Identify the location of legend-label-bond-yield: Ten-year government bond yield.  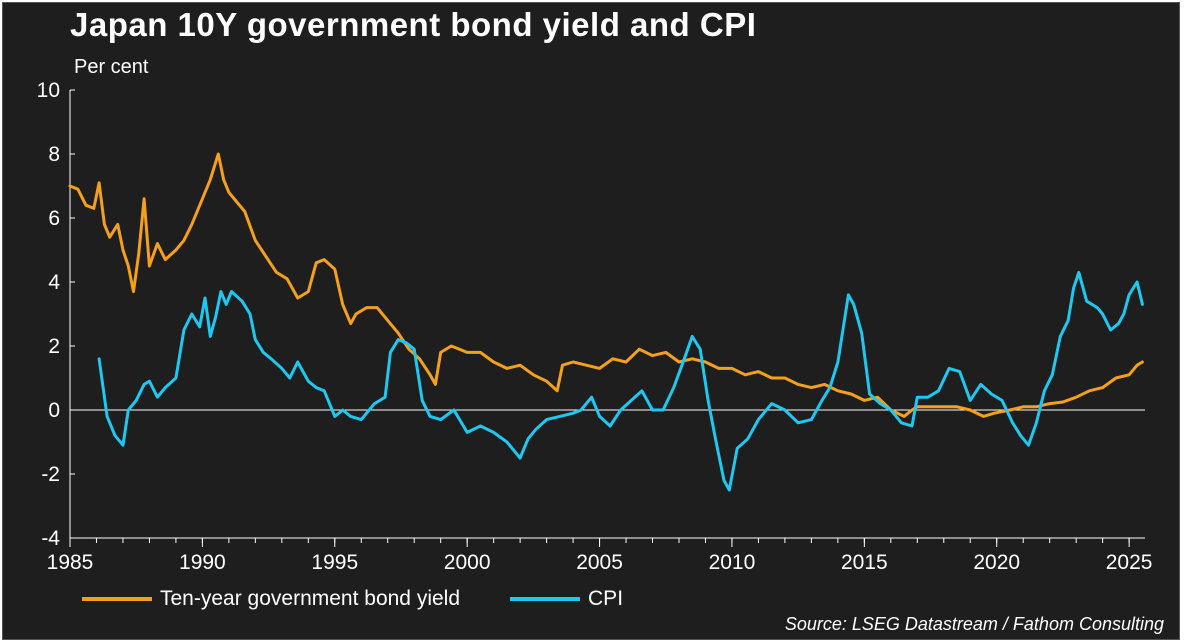
(310, 598).